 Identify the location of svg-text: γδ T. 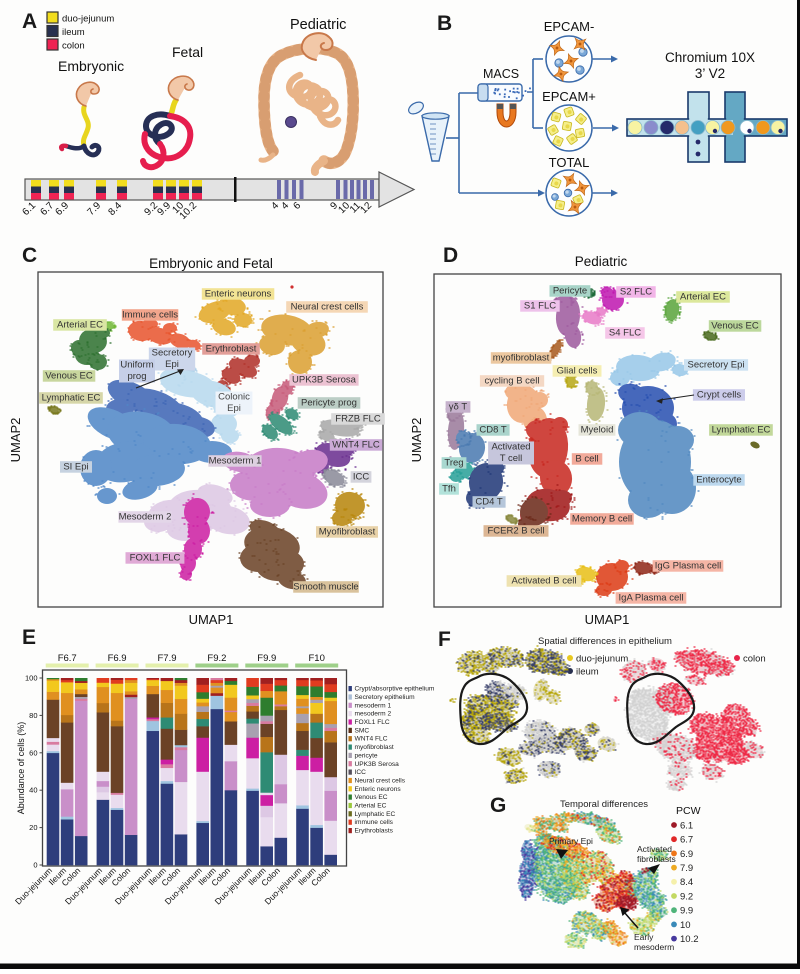
(458, 406).